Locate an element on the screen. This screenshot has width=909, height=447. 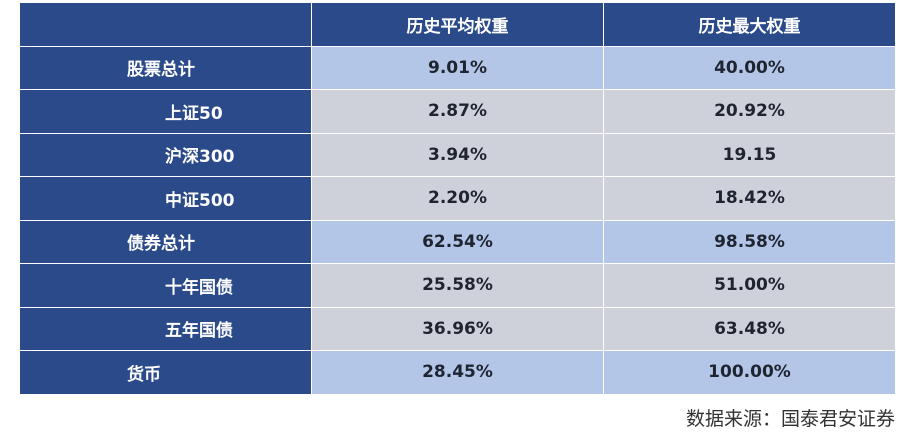
avg-weight-cell: 62.54% is located at coordinates (457, 241).